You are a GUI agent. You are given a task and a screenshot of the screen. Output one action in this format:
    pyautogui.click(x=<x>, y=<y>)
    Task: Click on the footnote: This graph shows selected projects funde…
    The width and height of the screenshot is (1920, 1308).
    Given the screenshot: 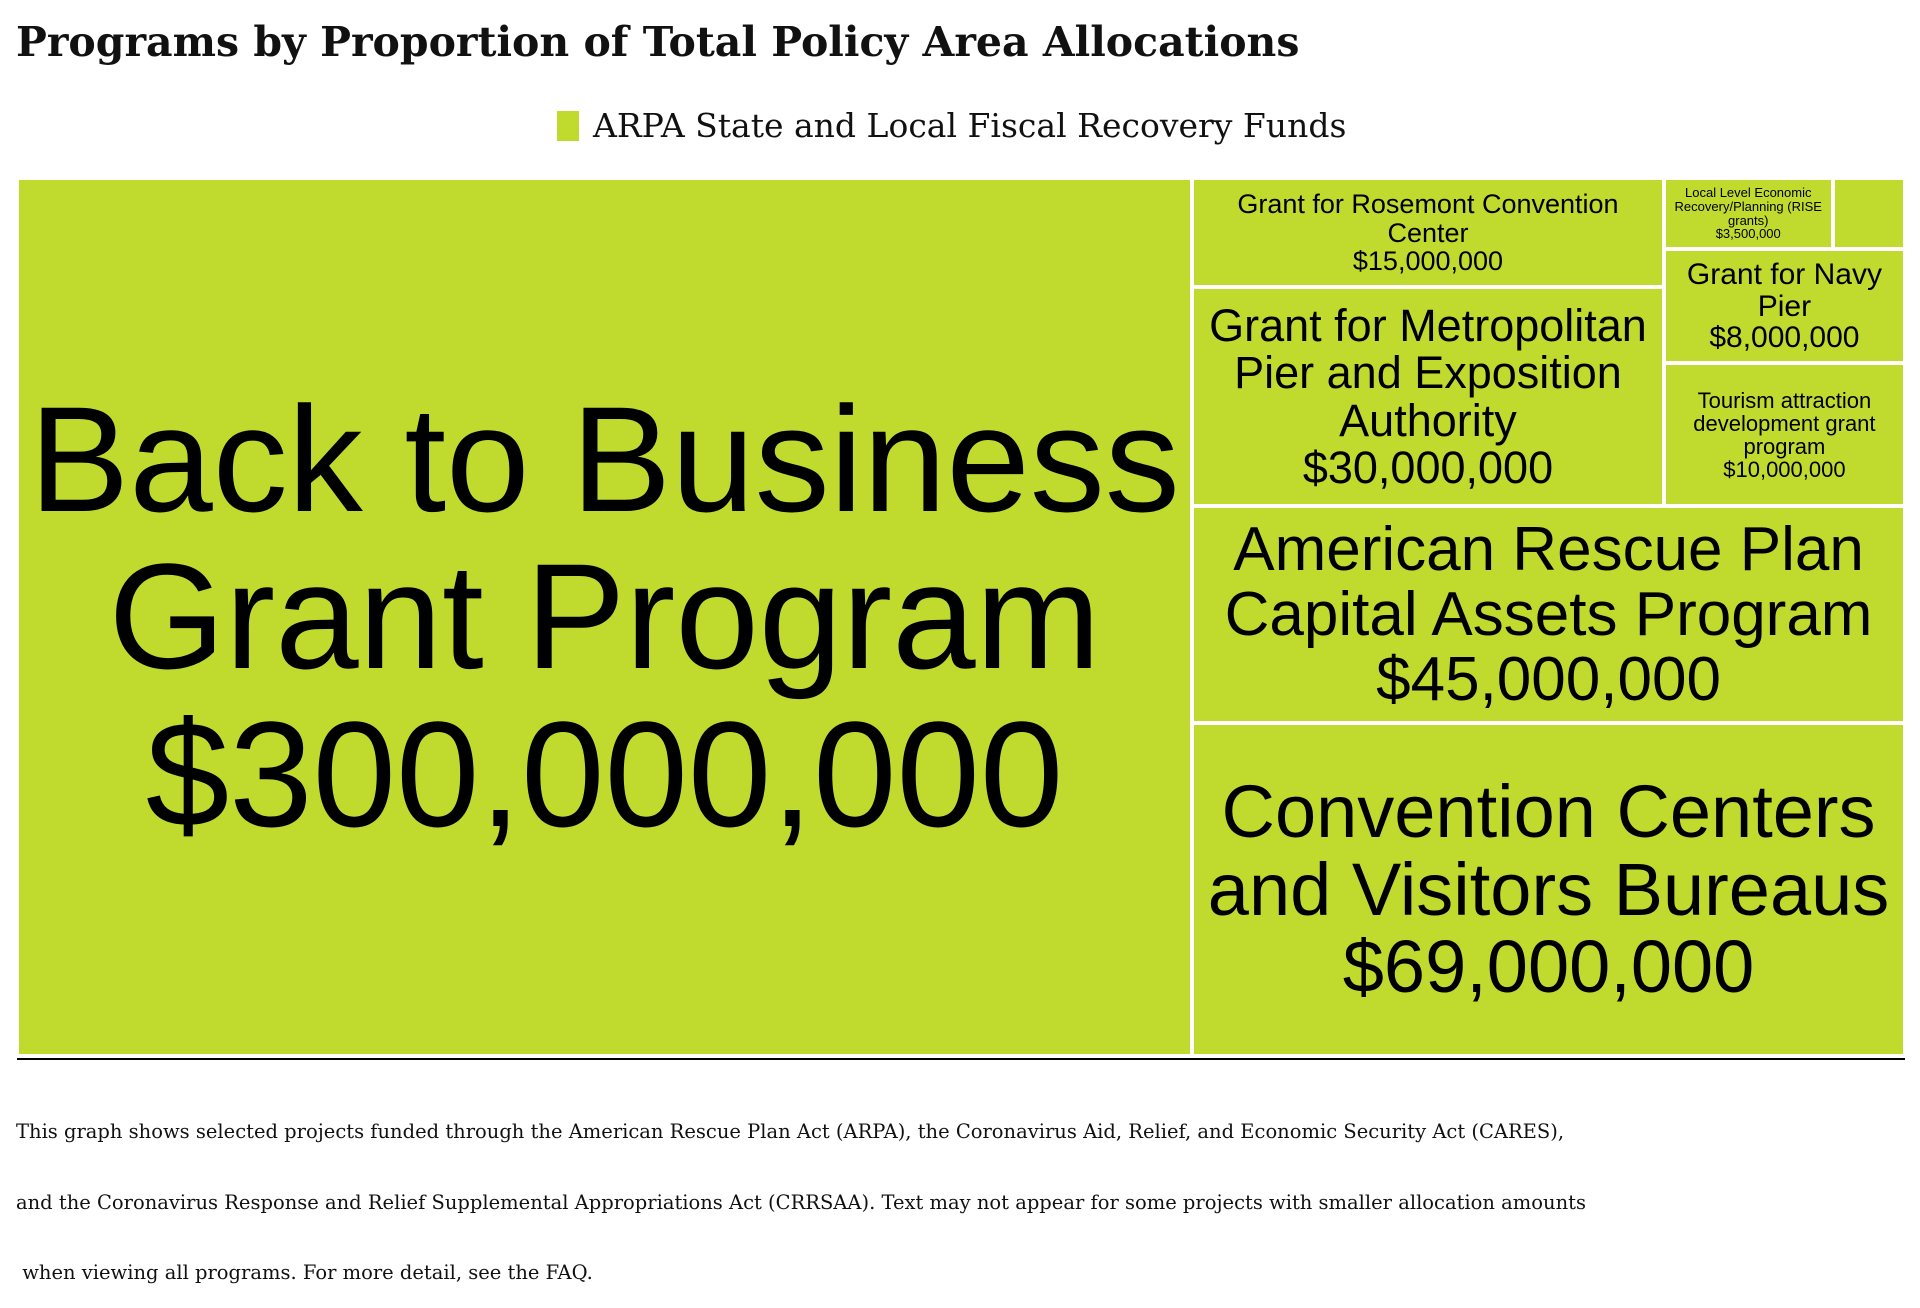 What is the action you would take?
    pyautogui.click(x=801, y=1190)
    